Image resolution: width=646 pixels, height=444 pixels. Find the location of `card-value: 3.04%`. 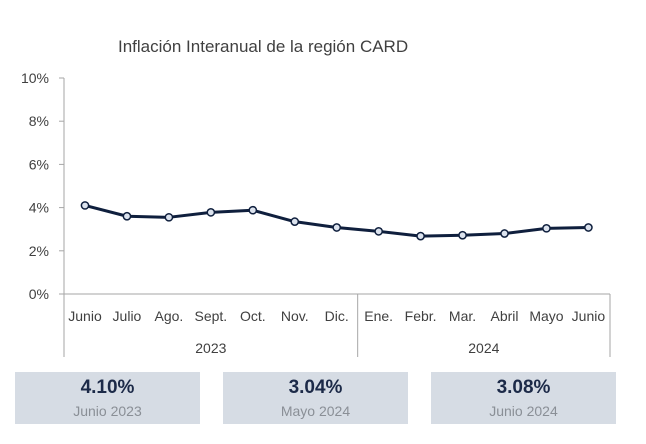

card-value: 3.04% is located at coordinates (315, 387).